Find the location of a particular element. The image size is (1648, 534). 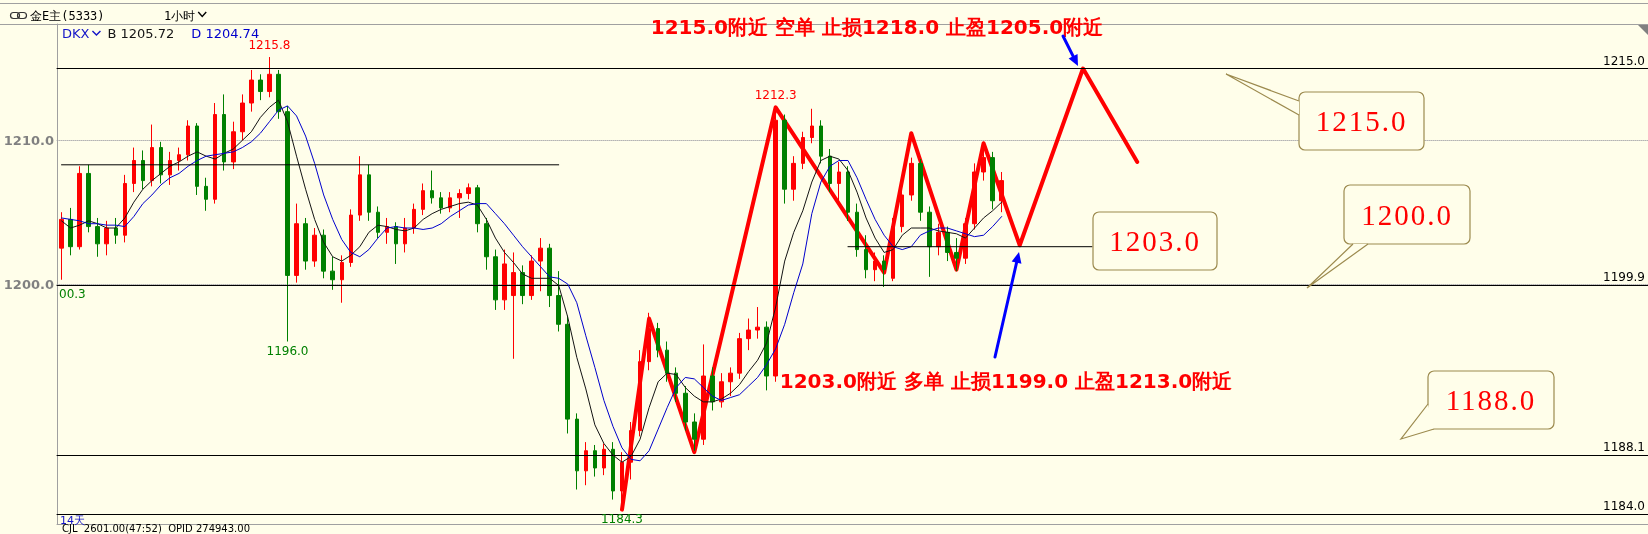

y-tick-label: 1210.0 is located at coordinates (28, 140).